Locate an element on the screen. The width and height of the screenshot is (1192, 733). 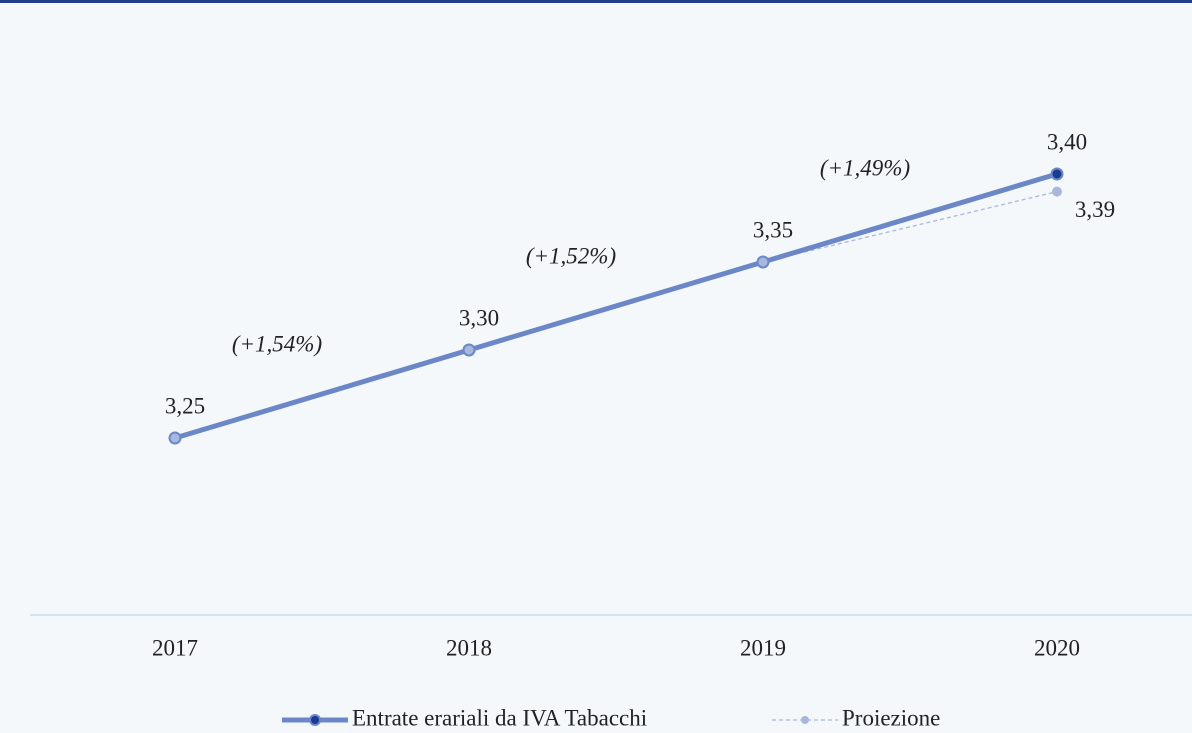
data-label: 3,39 is located at coordinates (1095, 209).